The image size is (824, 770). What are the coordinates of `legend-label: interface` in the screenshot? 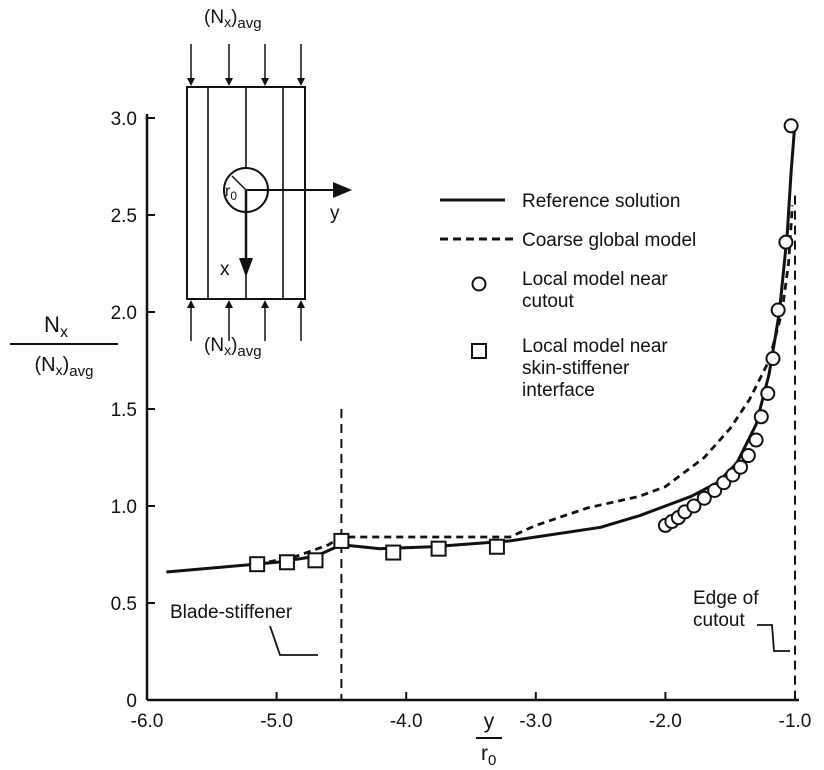 It's located at (558, 390).